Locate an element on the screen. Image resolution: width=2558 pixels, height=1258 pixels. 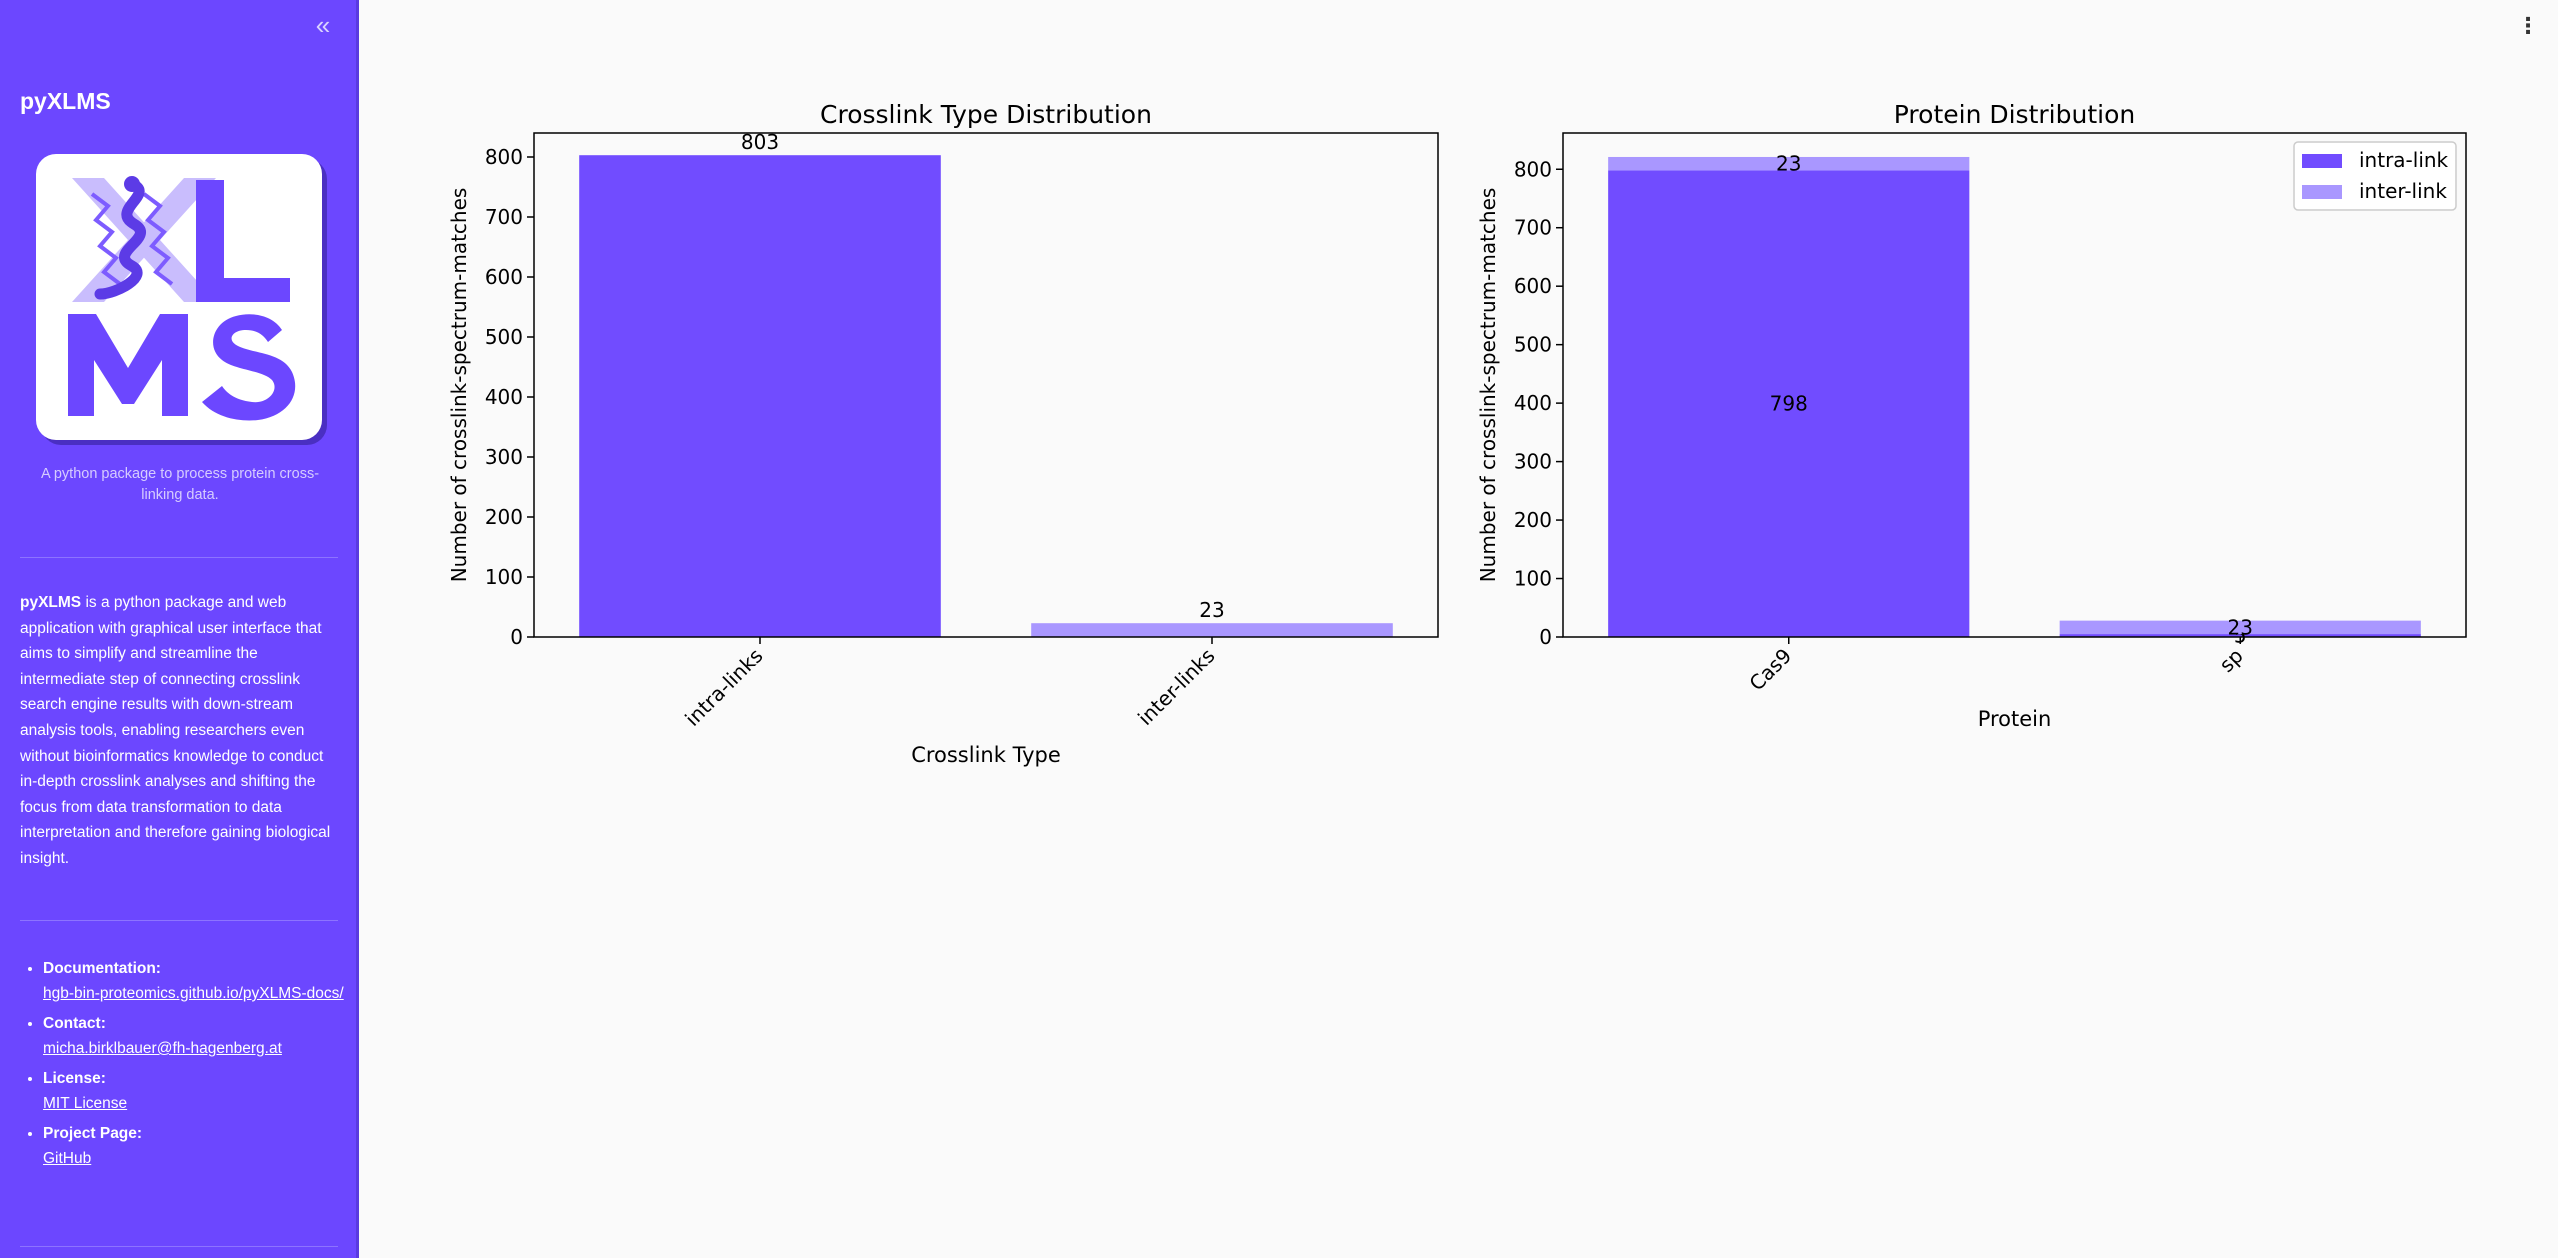
x-tick-label: sp is located at coordinates (2230, 660).